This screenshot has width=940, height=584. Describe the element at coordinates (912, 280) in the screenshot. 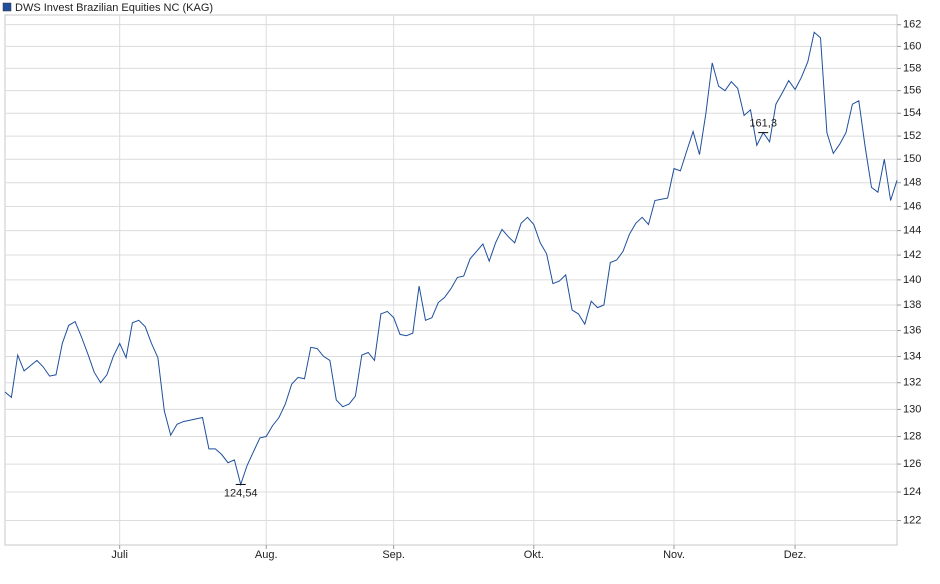

I see `y-tick-label: 140` at that location.